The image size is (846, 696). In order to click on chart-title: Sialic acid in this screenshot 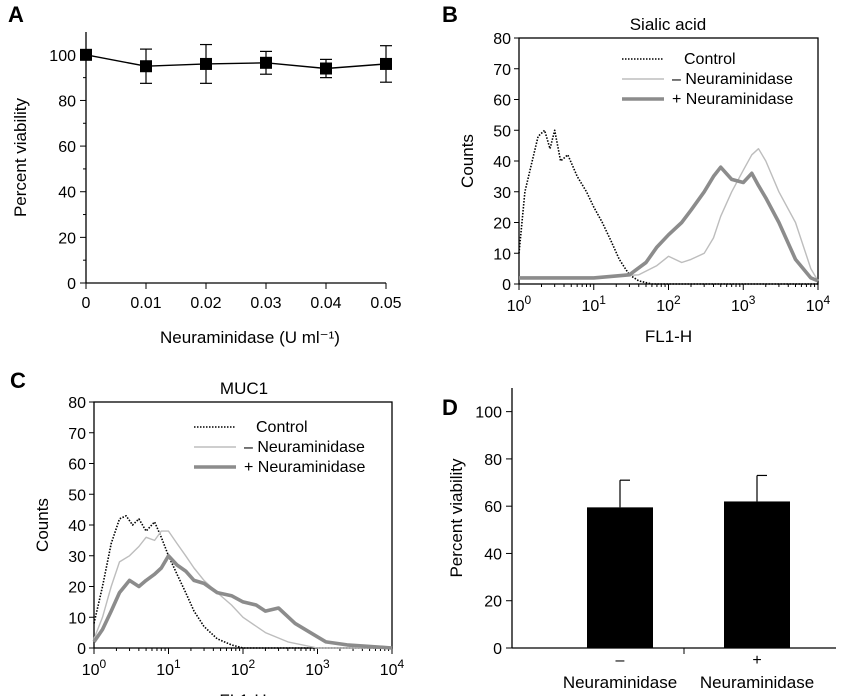, I will do `click(668, 24)`.